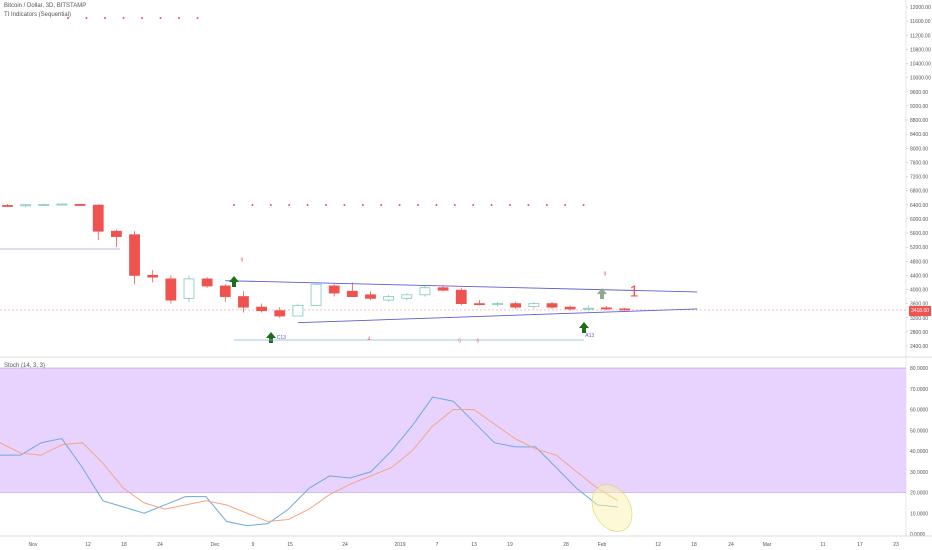  What do you see at coordinates (215, 545) in the screenshot?
I see `x-tick-label: Dec` at bounding box center [215, 545].